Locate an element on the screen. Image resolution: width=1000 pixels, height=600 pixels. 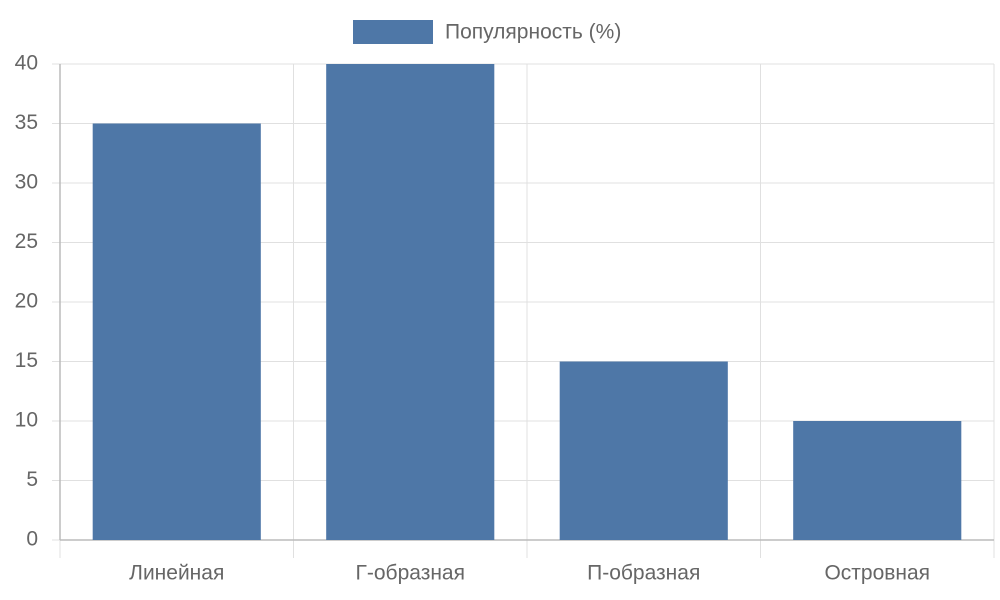
x-tick-label: П-образная is located at coordinates (643, 573).